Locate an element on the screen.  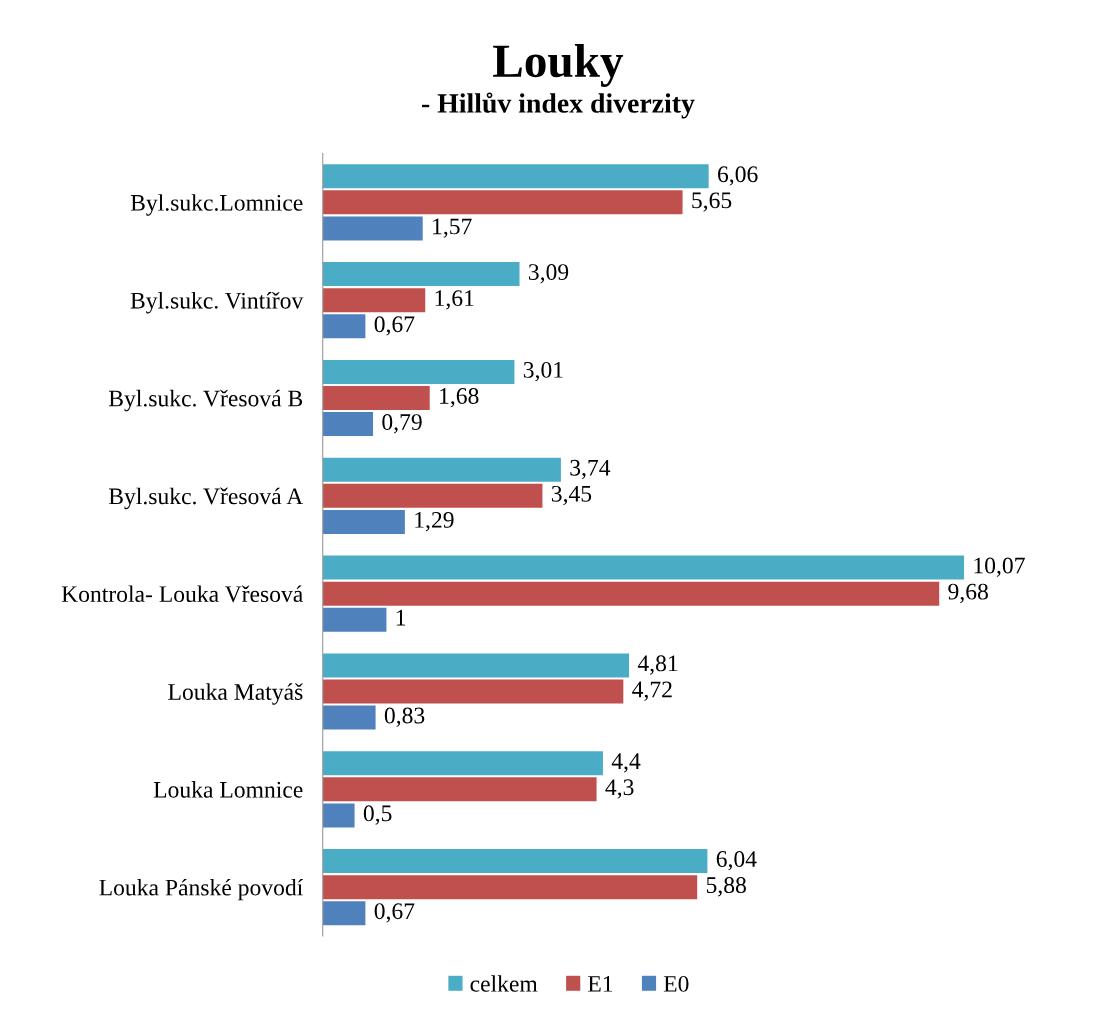
data-label: 4,4 is located at coordinates (626, 763).